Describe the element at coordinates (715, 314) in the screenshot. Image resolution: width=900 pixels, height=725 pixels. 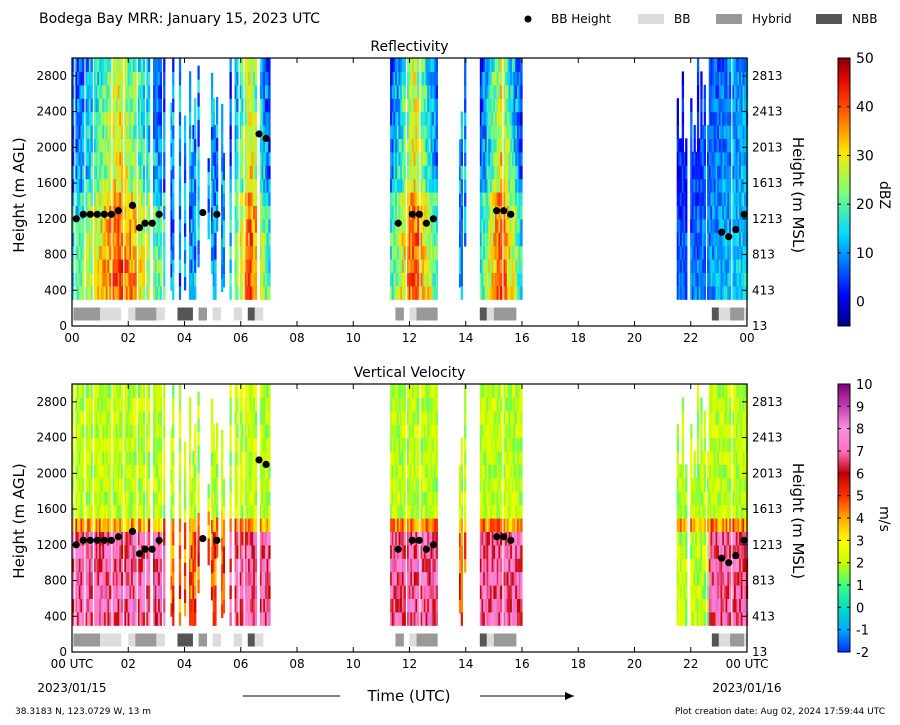
I see `classification-segment` at that location.